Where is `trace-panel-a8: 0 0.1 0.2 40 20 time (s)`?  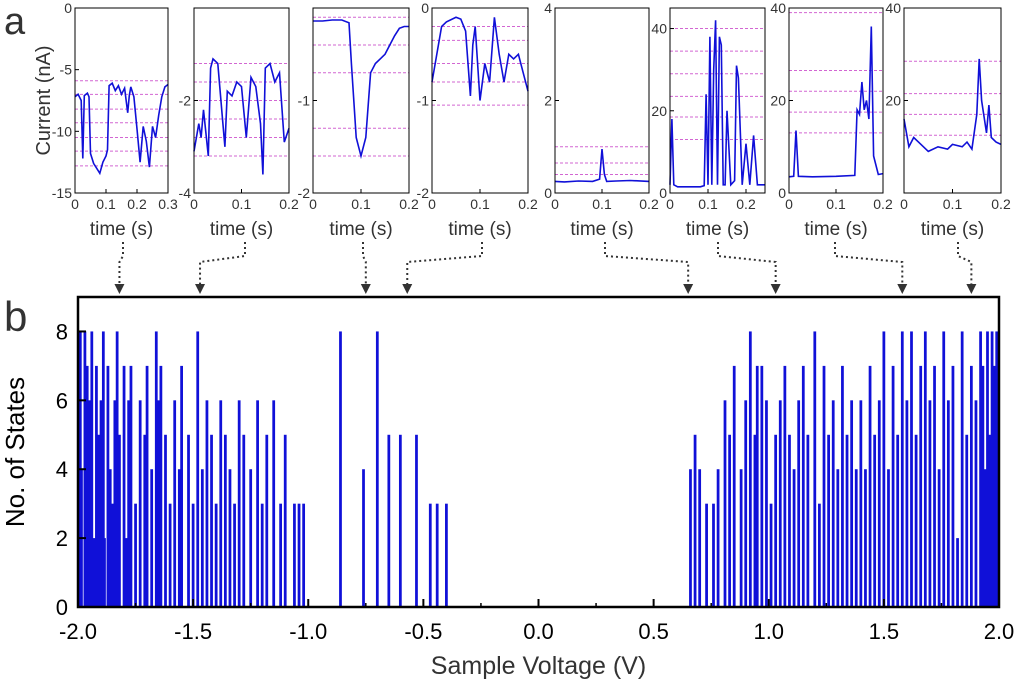 trace-panel-a8: 0 0.1 0.2 40 20 time (s) is located at coordinates (948, 120).